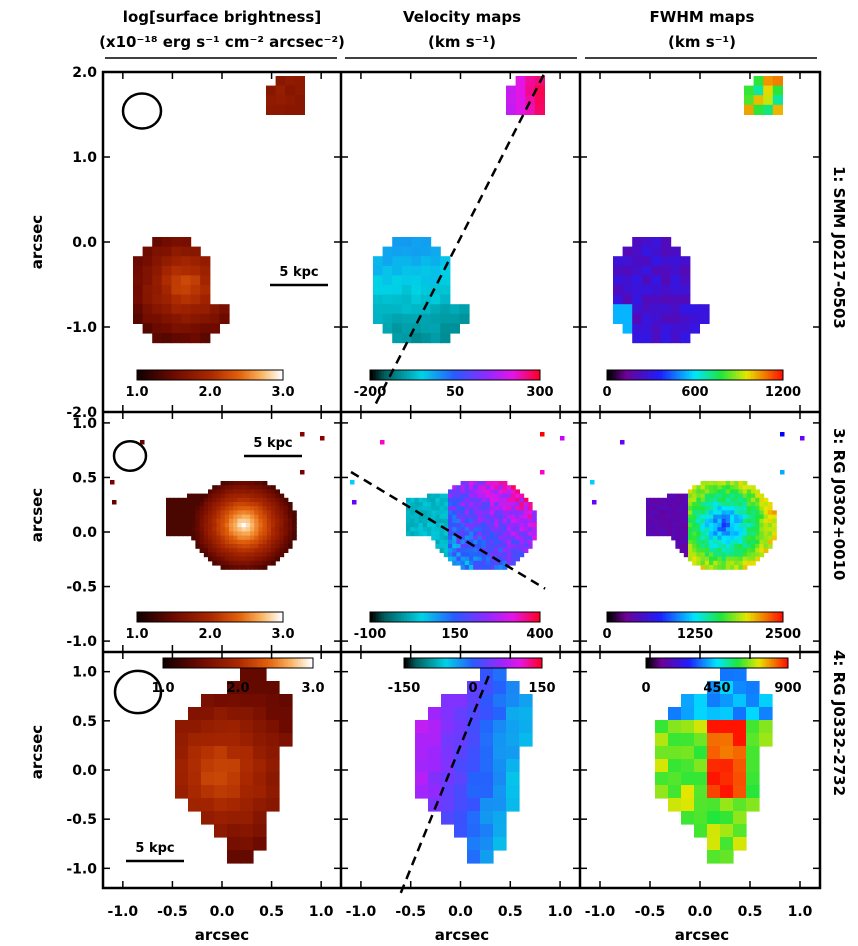 This screenshot has height=946, width=858. Describe the element at coordinates (721, 676) in the screenshot. I see `colorbar-FWHM-row3: 0 450 900` at that location.